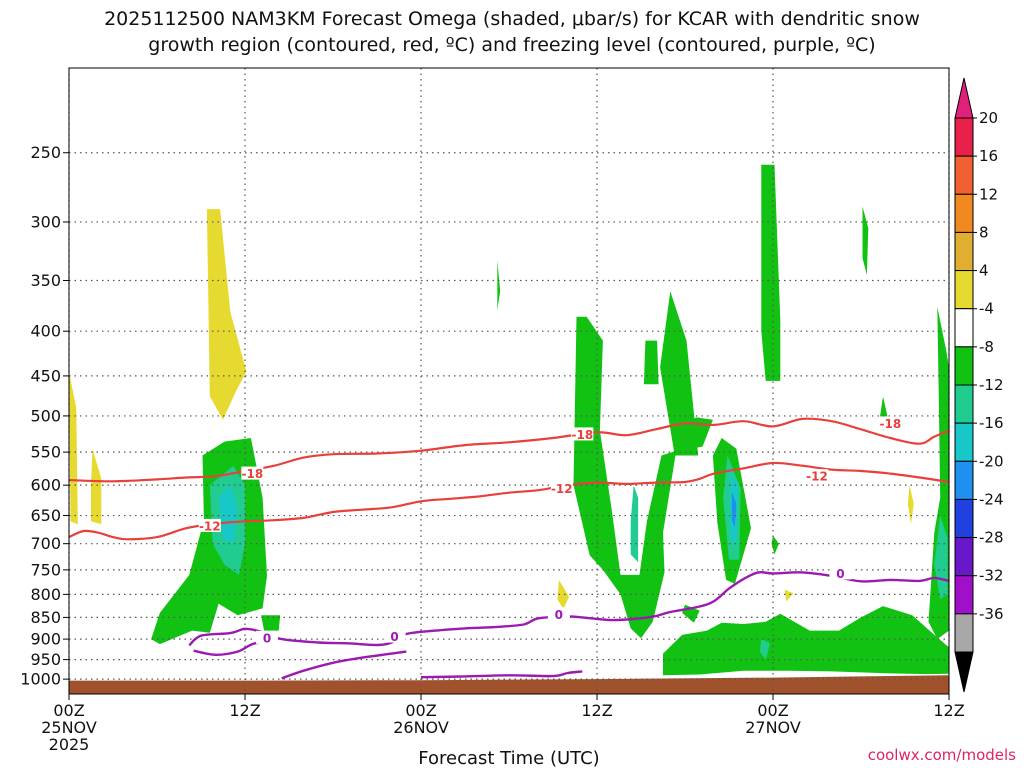  What do you see at coordinates (40, 679) in the screenshot?
I see `y-tick-label-1000: 1000` at bounding box center [40, 679].